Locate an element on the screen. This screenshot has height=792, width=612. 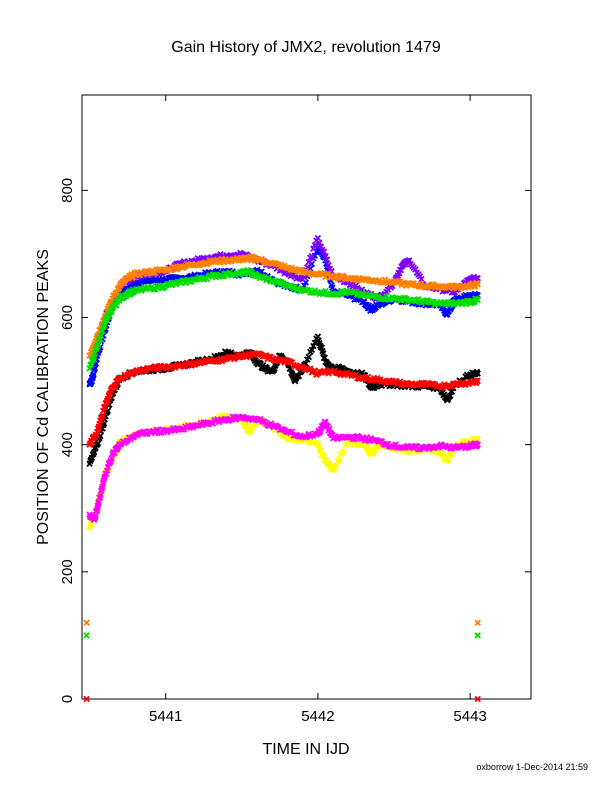
y-tick-label: 0 is located at coordinates (67, 699).